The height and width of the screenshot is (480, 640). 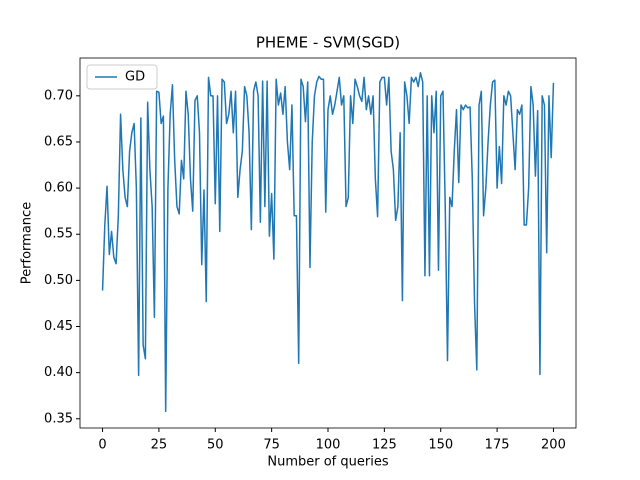 I want to click on chart-title: PHEME - SVM(SGD), so click(x=328, y=43).